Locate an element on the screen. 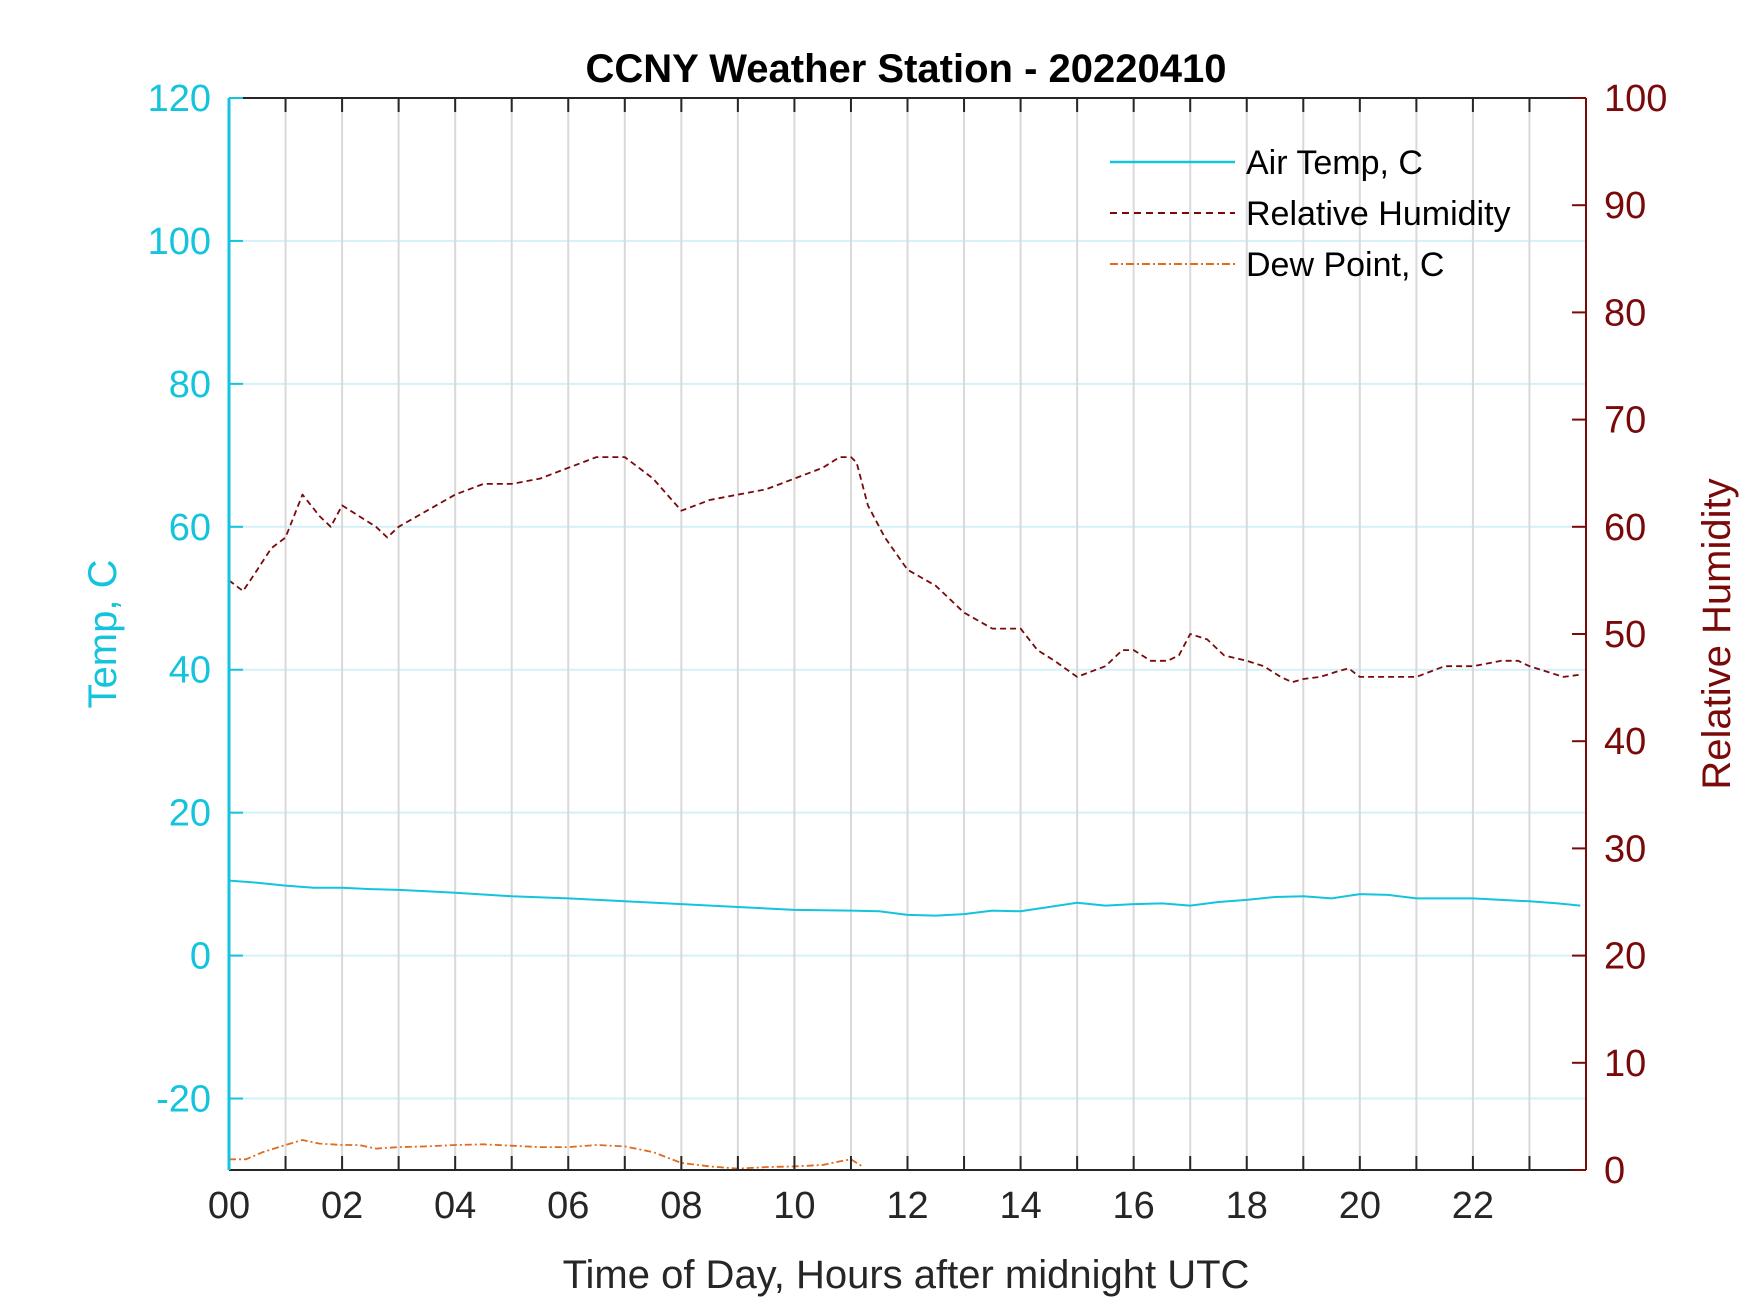 The image size is (1750, 1313). x-tick-label: 14 is located at coordinates (1020, 1206).